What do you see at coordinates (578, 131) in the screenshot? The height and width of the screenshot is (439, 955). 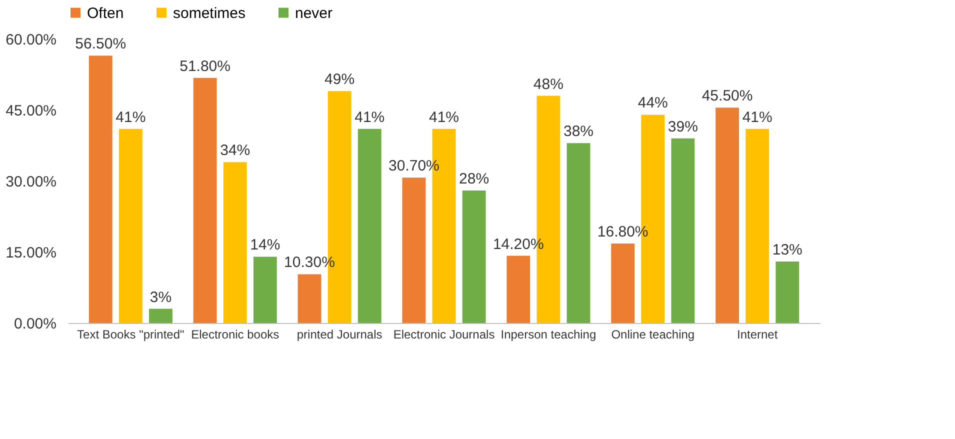 I see `data-label: 38%` at bounding box center [578, 131].